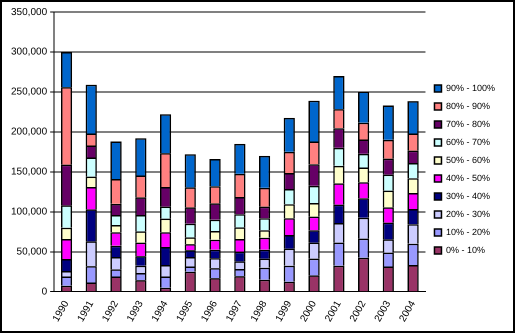  I want to click on y-tick-label: 100,000, so click(29, 212).